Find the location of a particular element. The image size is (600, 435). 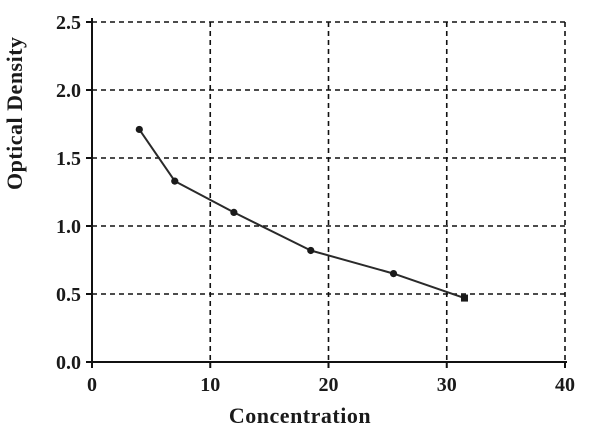

y-axis-label: Optical Density is located at coordinates (14, 113).